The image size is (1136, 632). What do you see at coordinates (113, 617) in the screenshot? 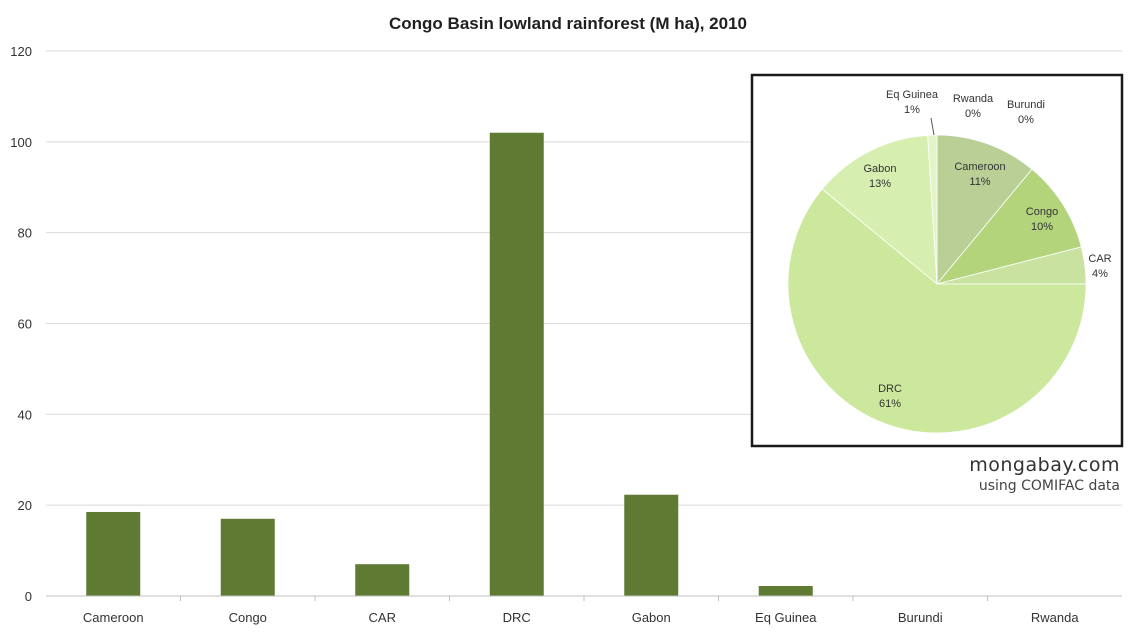
I see `x-category-label: Cameroon` at bounding box center [113, 617].